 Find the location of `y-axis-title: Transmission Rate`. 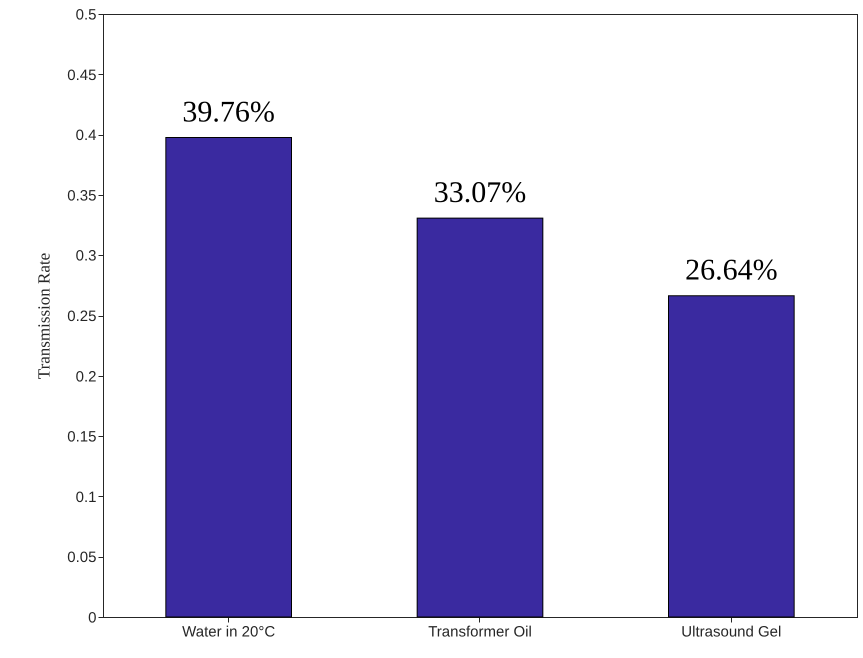

y-axis-title: Transmission Rate is located at coordinates (44, 316).